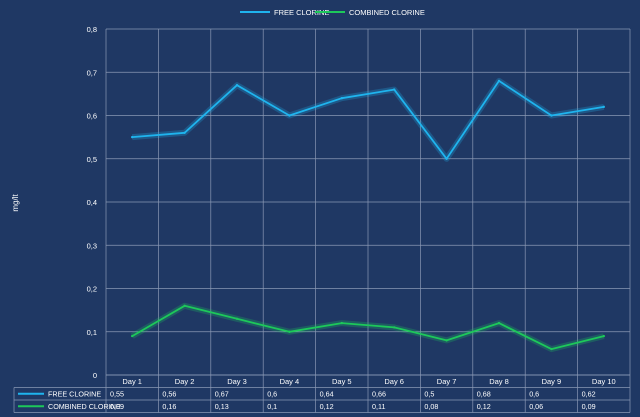  What do you see at coordinates (387, 12) in the screenshot?
I see `legend-label: COMBINED CLORINE` at bounding box center [387, 12].